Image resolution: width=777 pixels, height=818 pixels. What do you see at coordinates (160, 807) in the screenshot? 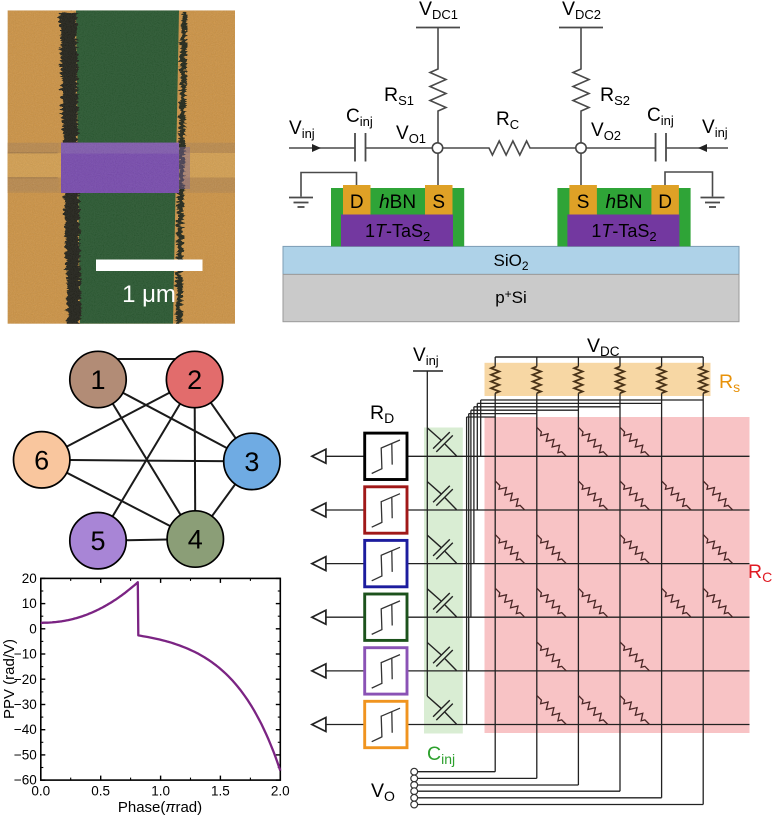
I see `svg-text: Phase(πrad)` at bounding box center [160, 807].